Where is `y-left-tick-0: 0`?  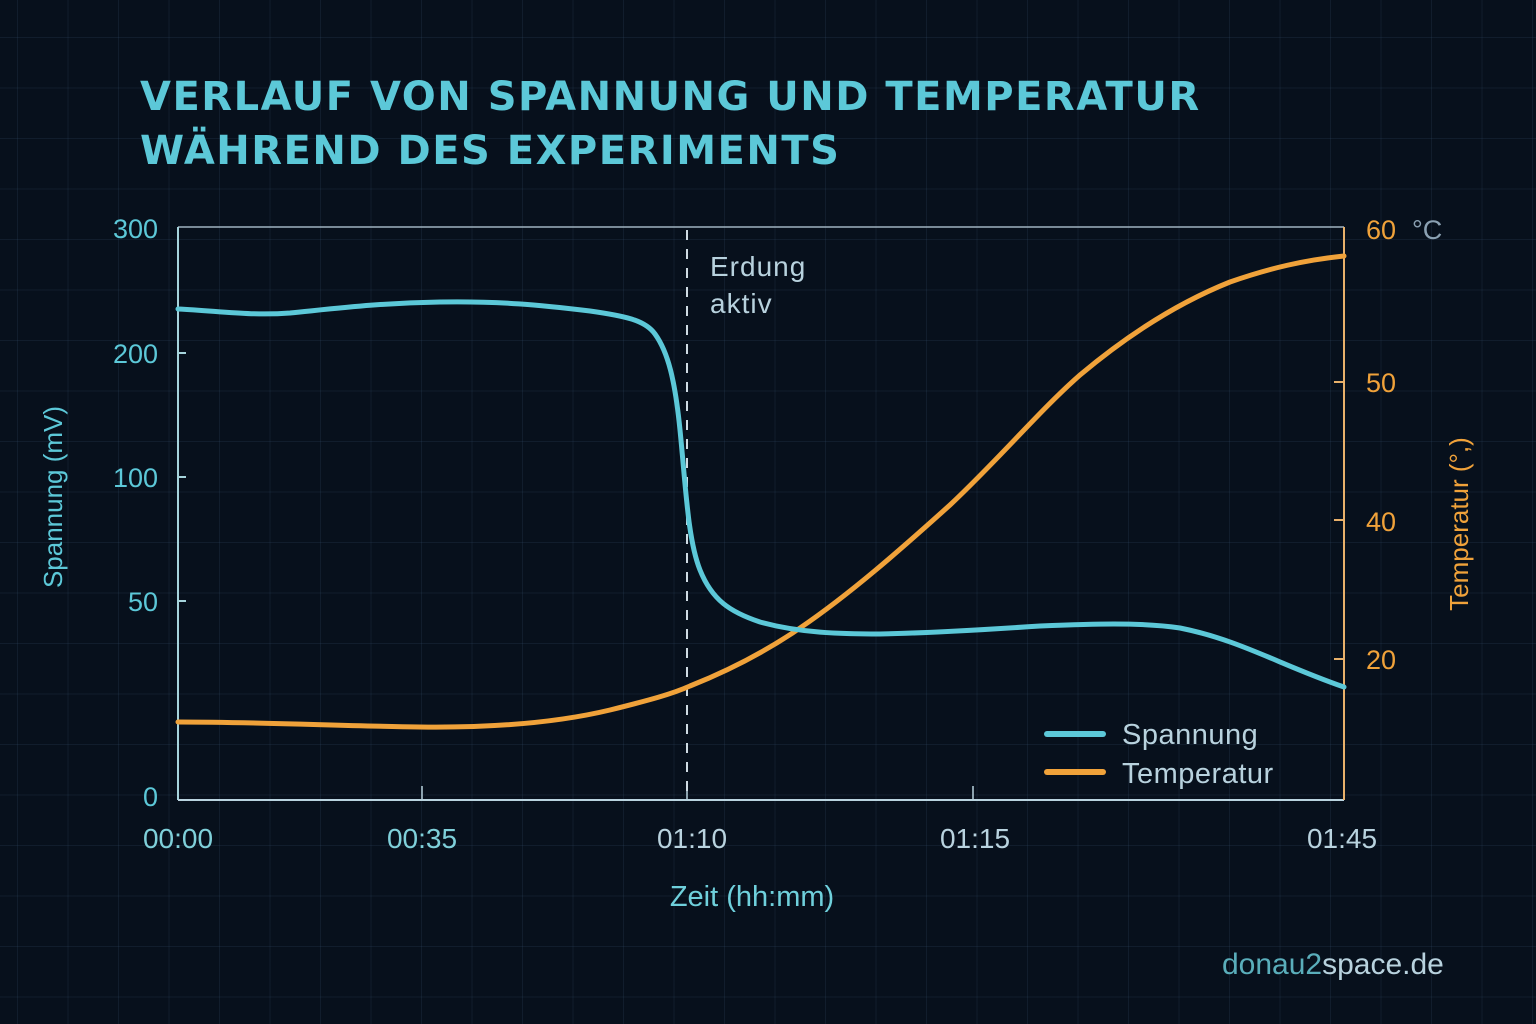 y-left-tick-0: 0 is located at coordinates (150, 797).